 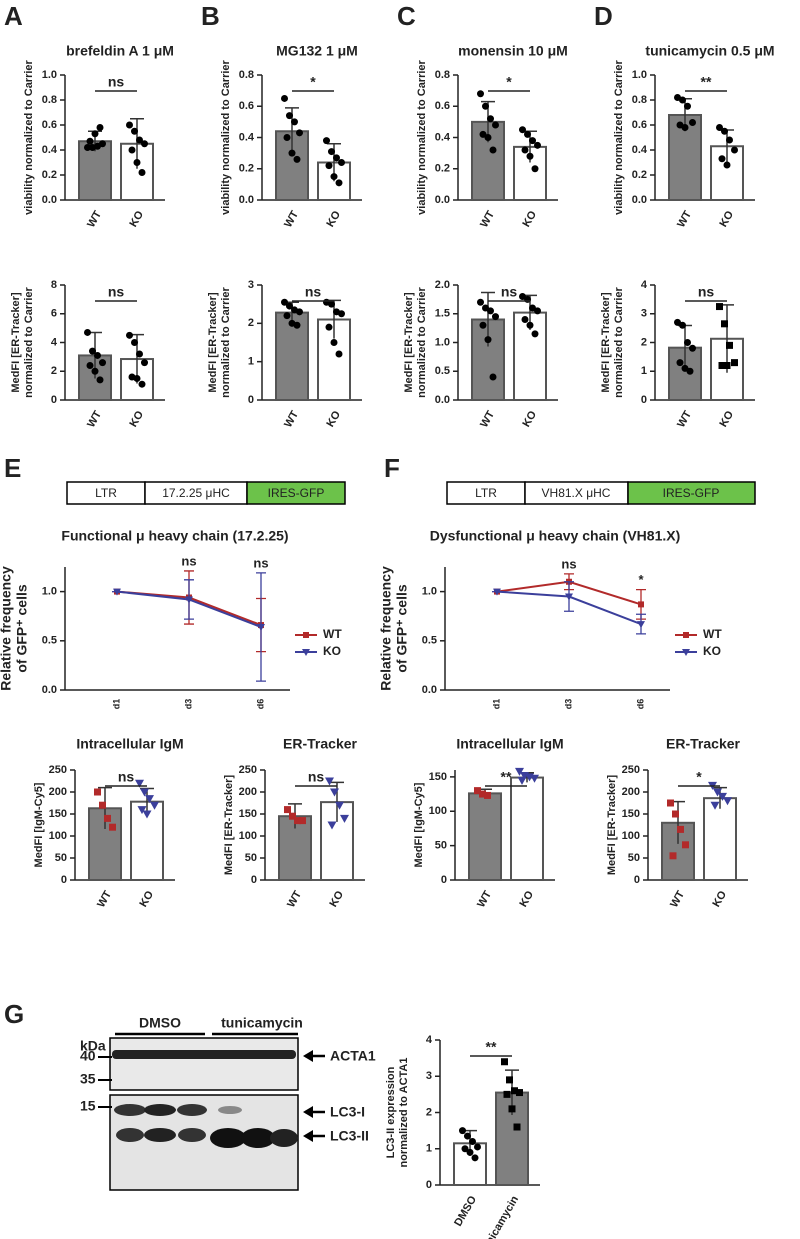 I want to click on blot-group: tunicamycin, so click(x=262, y=1023).